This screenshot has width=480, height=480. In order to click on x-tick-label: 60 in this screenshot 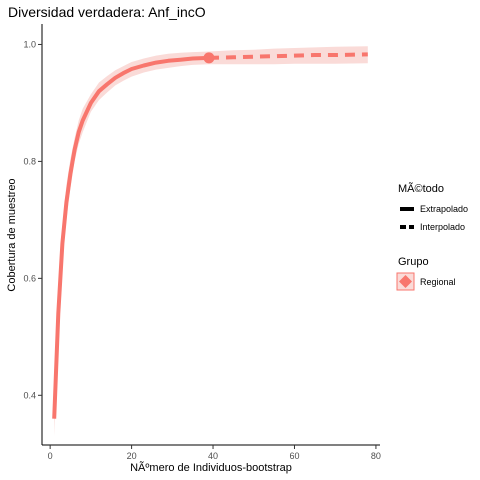, I will do `click(294, 456)`.